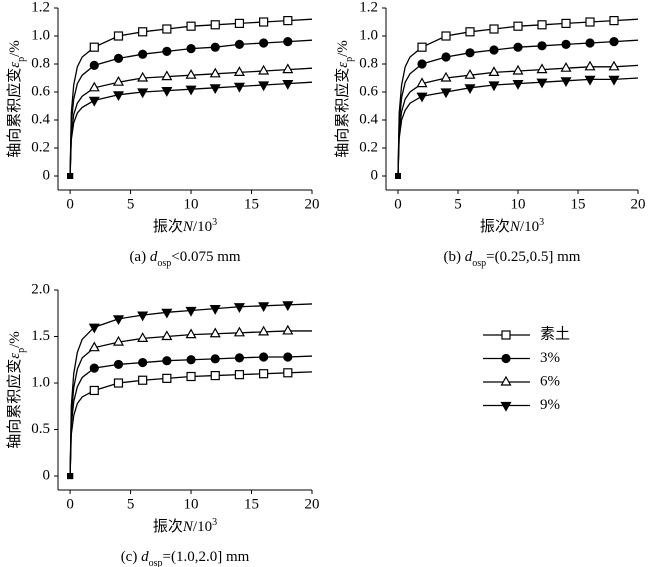  What do you see at coordinates (131, 557) in the screenshot?
I see `caption-part: (c)` at bounding box center [131, 557].